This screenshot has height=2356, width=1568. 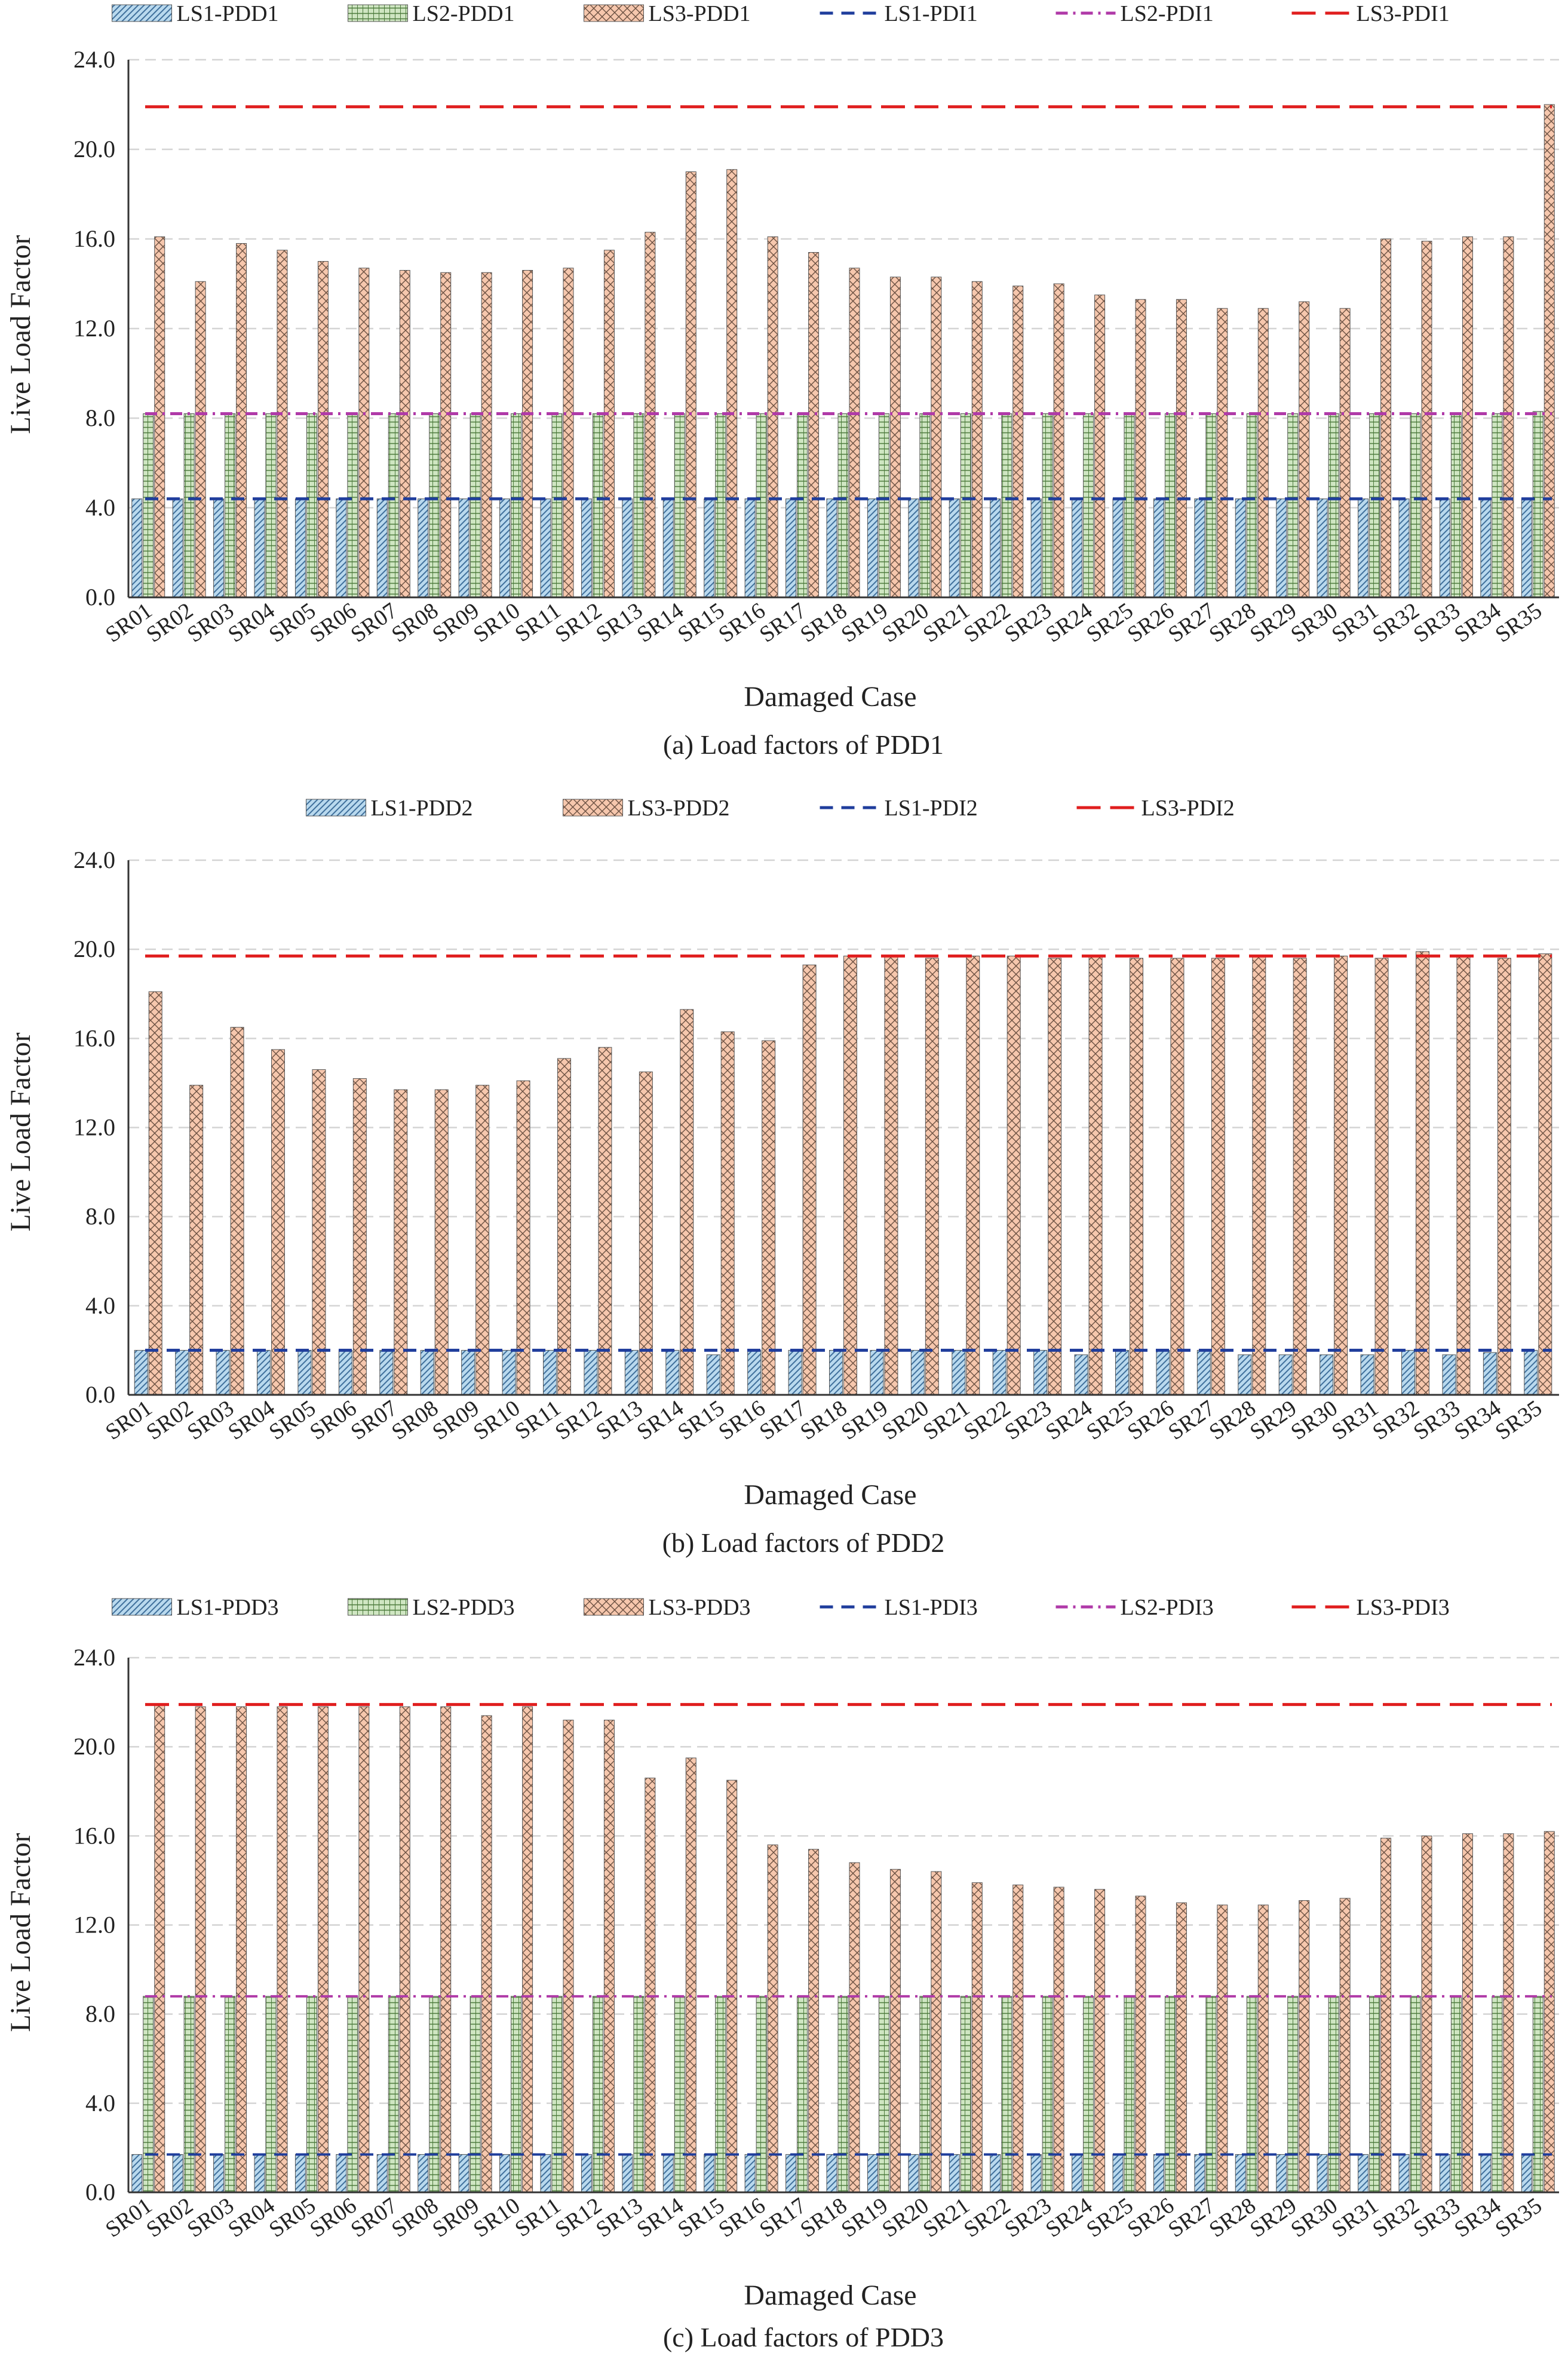 I want to click on bar-ls3-pdd2-sr31, so click(x=1381, y=1176).